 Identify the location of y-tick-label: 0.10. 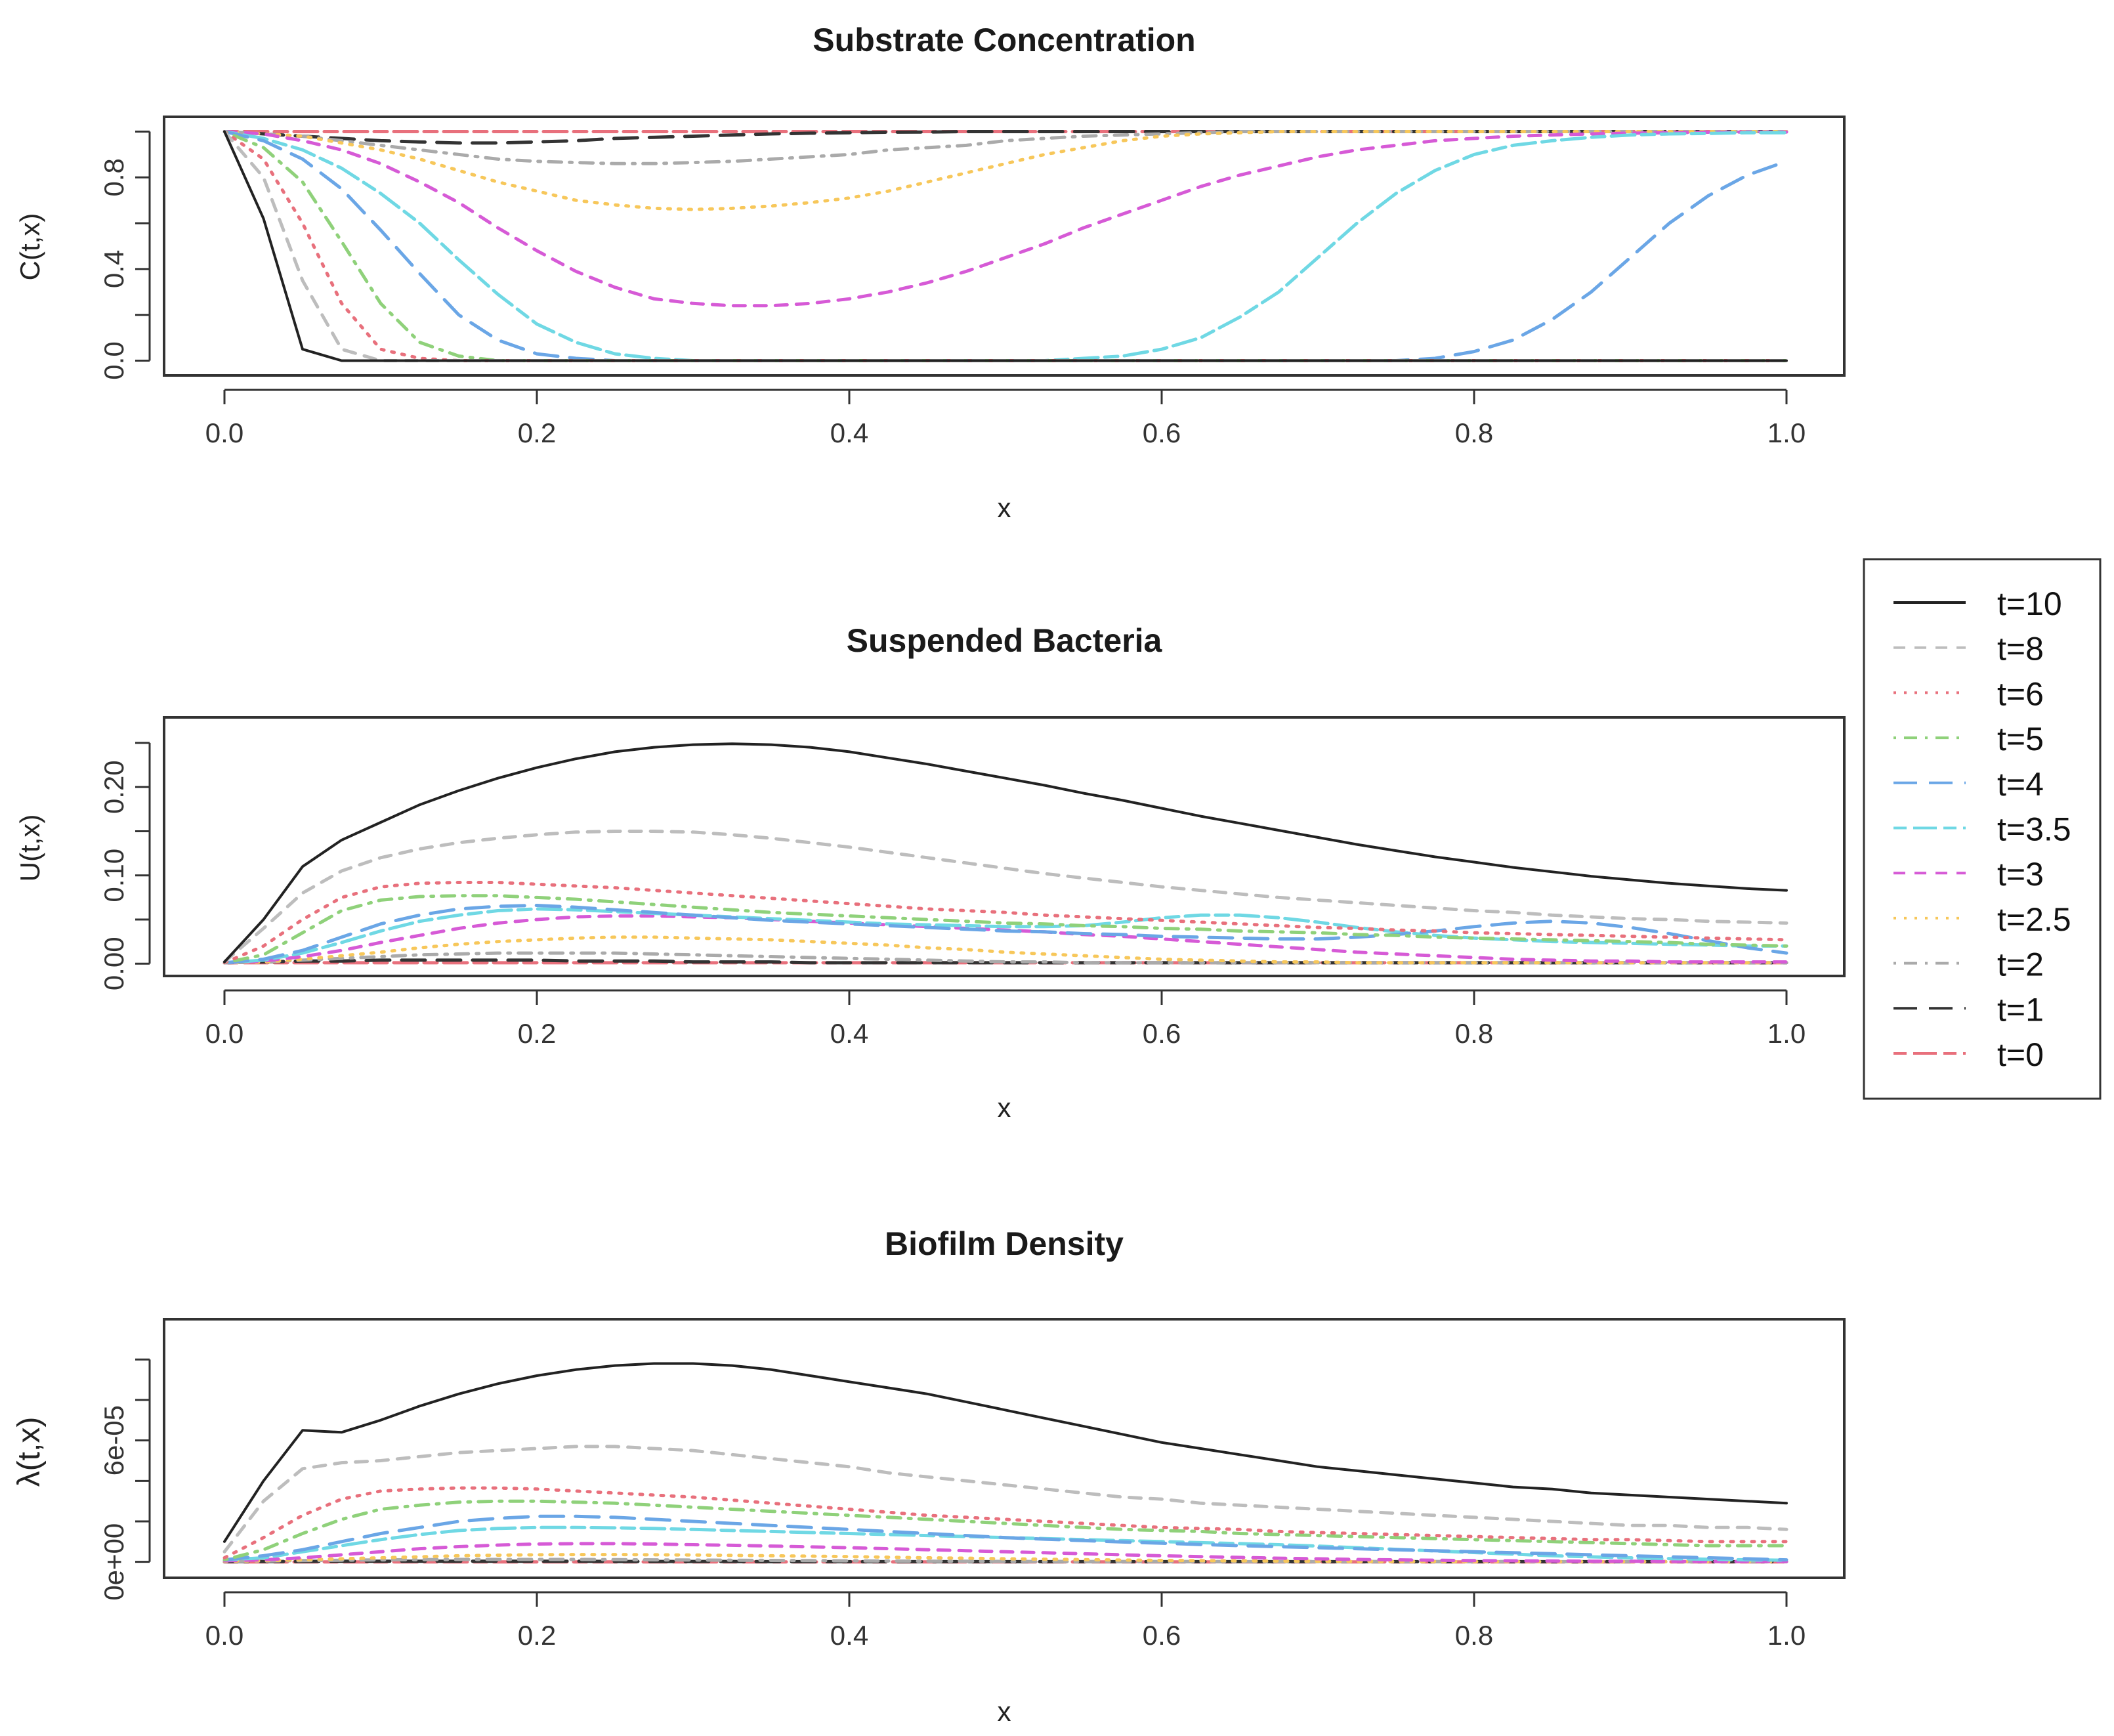
(113, 876).